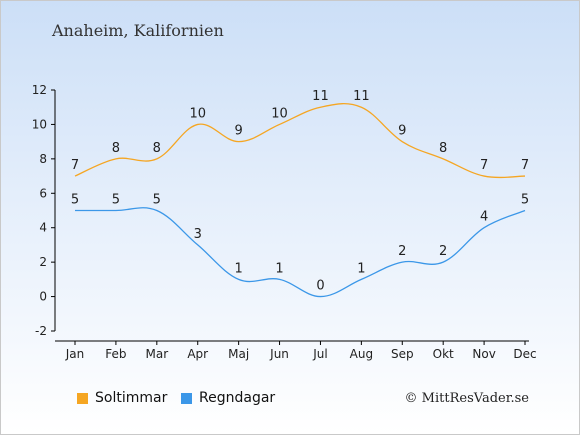 The width and height of the screenshot is (580, 435). Describe the element at coordinates (279, 113) in the screenshot. I see `data-label-soltimmar-jun: 10` at that location.